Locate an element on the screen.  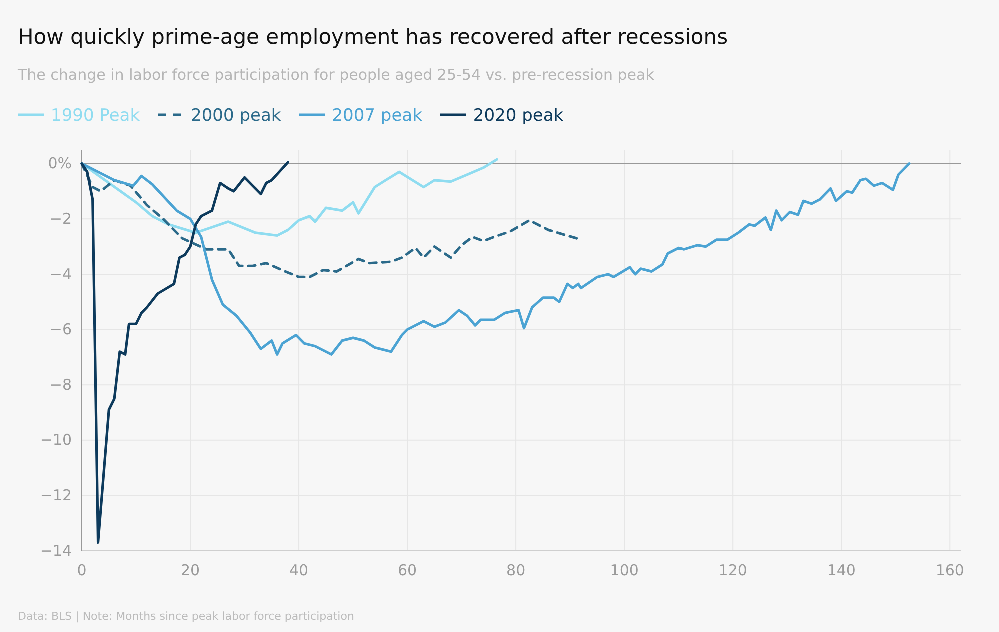
x-tick-label: 160 is located at coordinates (950, 571).